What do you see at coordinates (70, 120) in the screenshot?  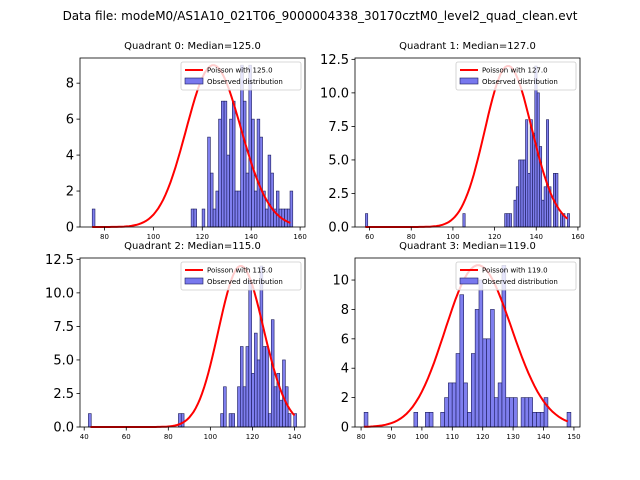 I see `y-tick-label: 6` at bounding box center [70, 120].